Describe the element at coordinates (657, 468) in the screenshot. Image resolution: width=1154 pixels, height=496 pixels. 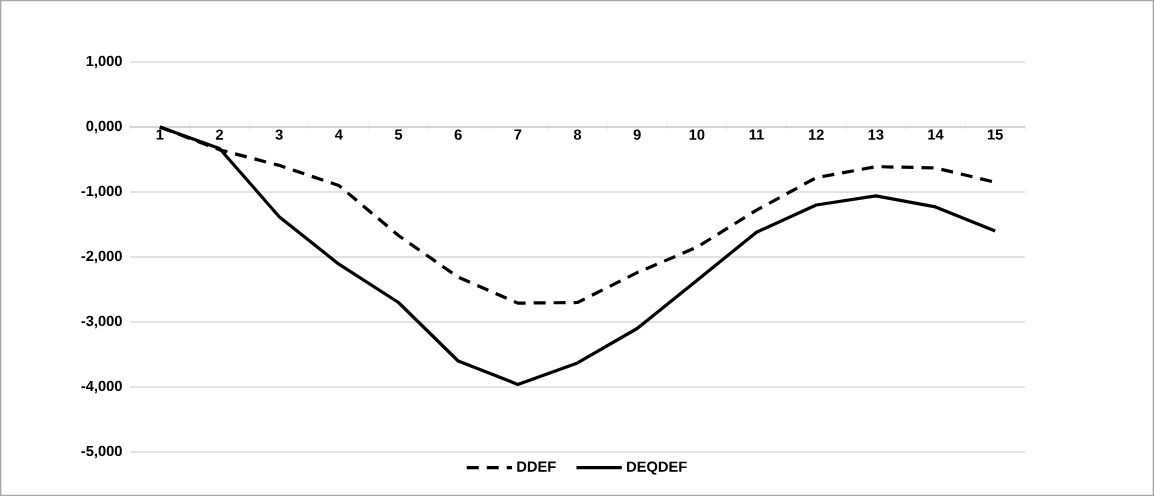
I see `legend-label: DEQDEF` at that location.